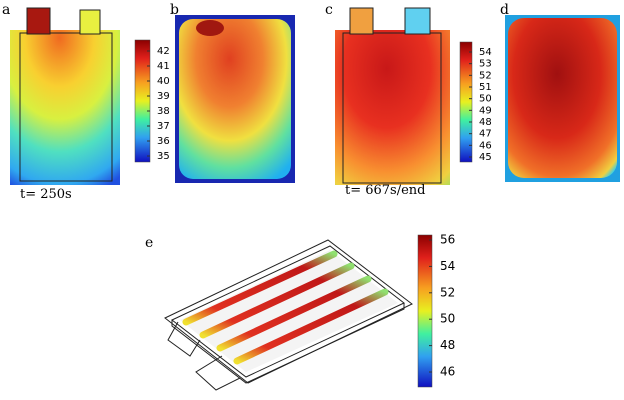  Describe the element at coordinates (485, 134) in the screenshot. I see `colorbar-tick-label: 47` at that location.